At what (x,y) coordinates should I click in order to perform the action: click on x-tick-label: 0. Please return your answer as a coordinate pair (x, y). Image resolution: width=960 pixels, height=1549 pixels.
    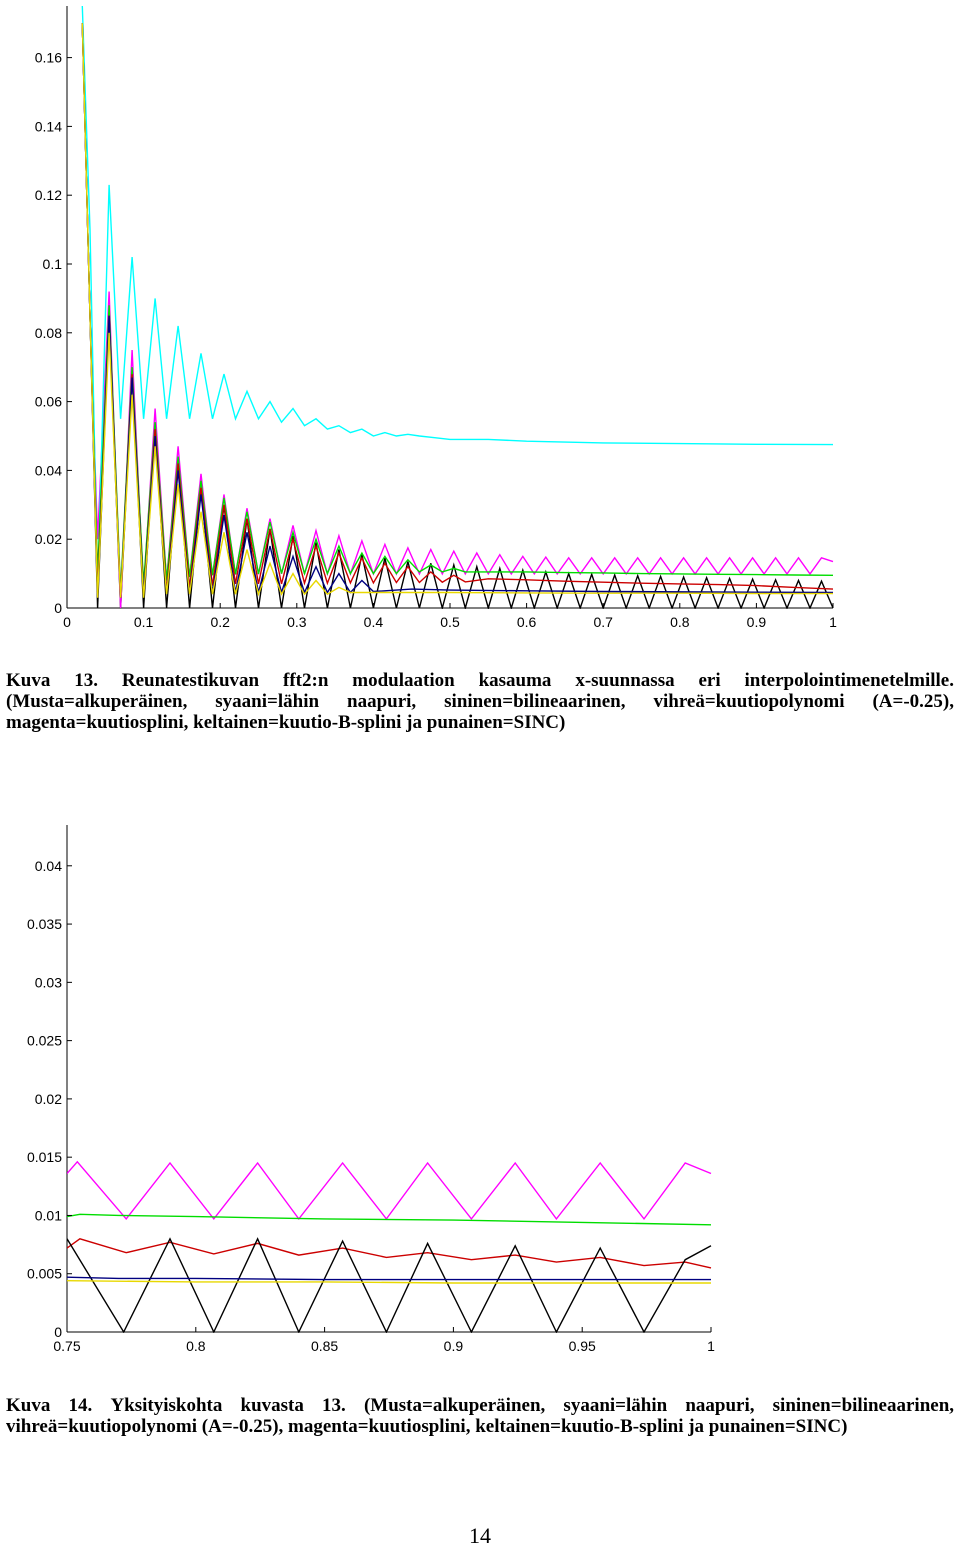
    Looking at the image, I should click on (67, 622).